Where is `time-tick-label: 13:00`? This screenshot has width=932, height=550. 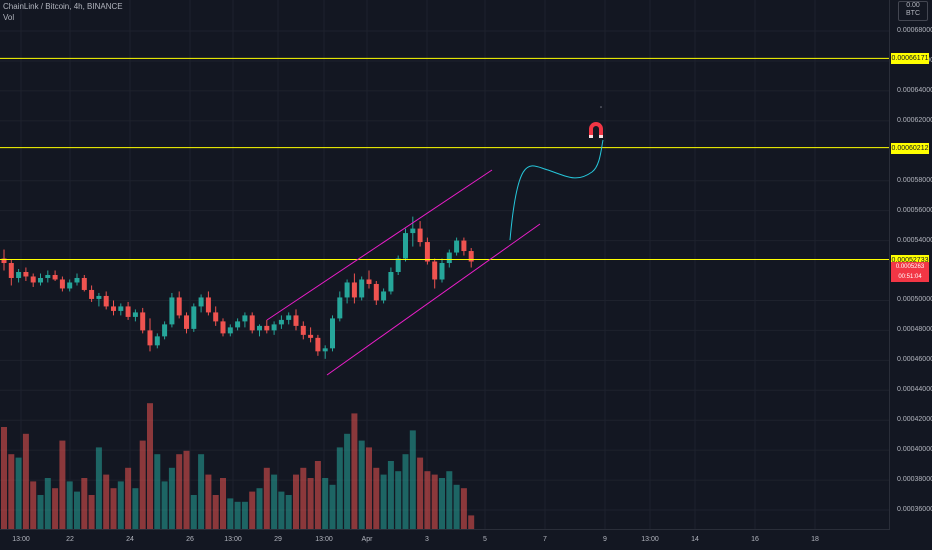 time-tick-label: 13:00 is located at coordinates (21, 539).